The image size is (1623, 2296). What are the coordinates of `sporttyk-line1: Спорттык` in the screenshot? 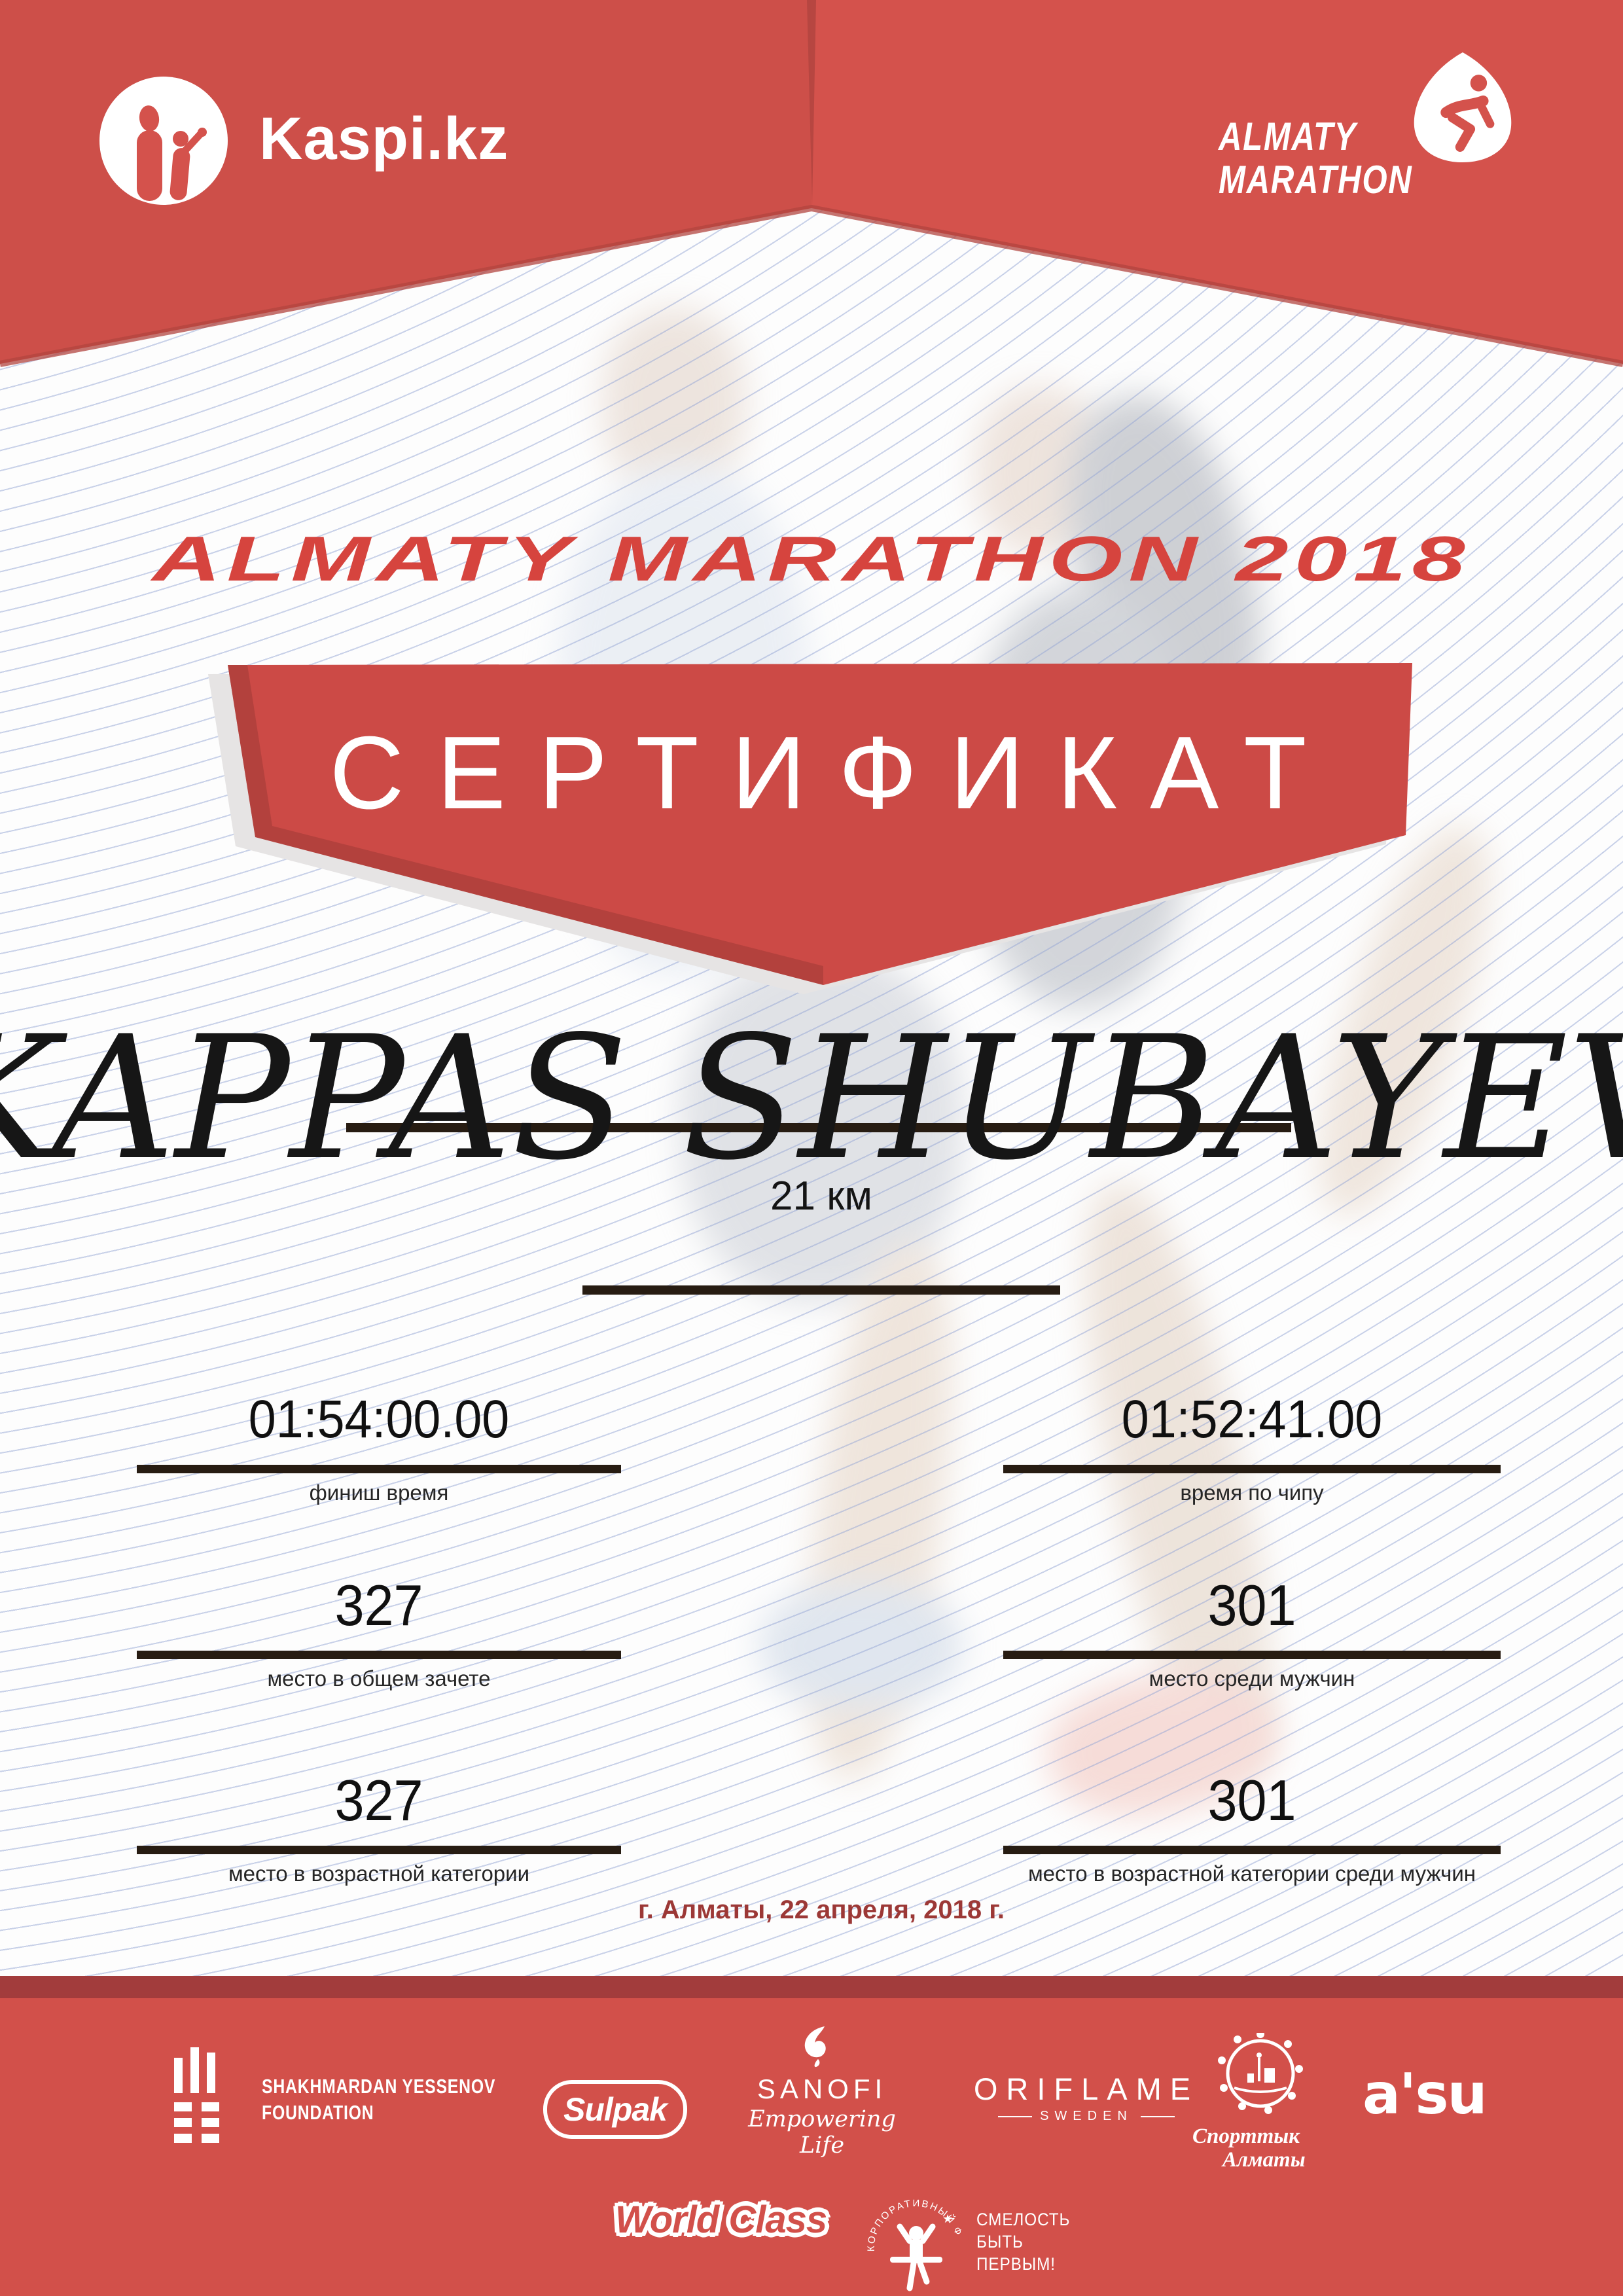 It's located at (1246, 2136).